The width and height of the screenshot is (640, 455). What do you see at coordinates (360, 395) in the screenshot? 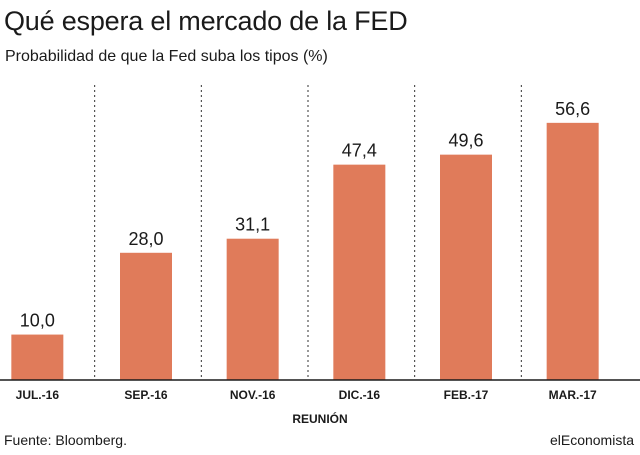
I see `x-tick-label: DIC.-16` at bounding box center [360, 395].